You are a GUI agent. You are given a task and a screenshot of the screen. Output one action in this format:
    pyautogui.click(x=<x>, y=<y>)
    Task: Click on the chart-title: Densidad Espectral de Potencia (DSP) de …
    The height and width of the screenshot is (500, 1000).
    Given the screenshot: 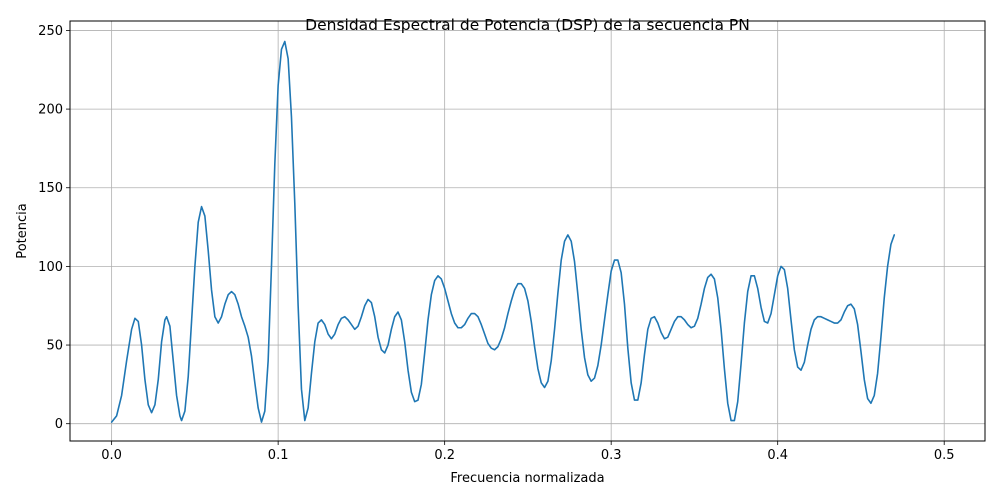 What is the action you would take?
    pyautogui.click(x=527, y=25)
    